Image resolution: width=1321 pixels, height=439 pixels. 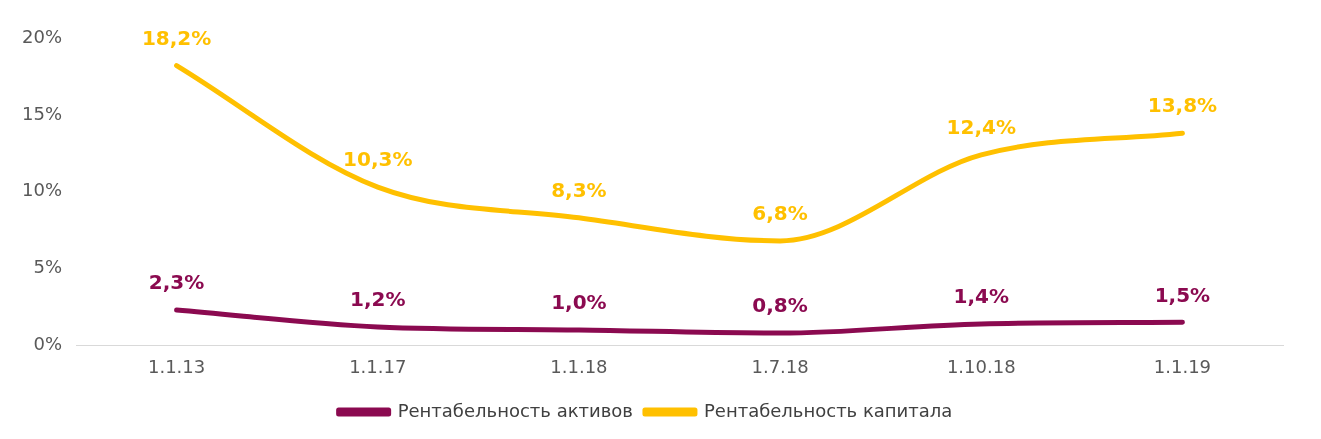 I want to click on y-tick-label: 20%, so click(x=42, y=36).